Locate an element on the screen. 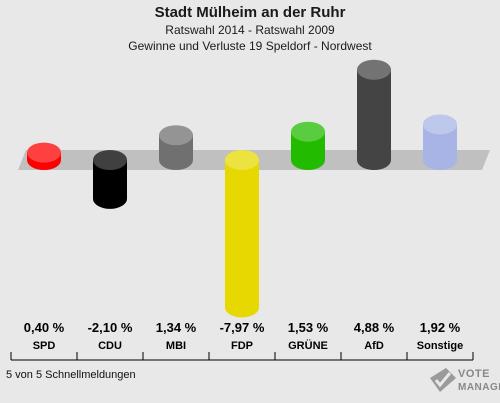 This screenshot has width=500, height=403. category-label-spd: SPD is located at coordinates (44, 346).